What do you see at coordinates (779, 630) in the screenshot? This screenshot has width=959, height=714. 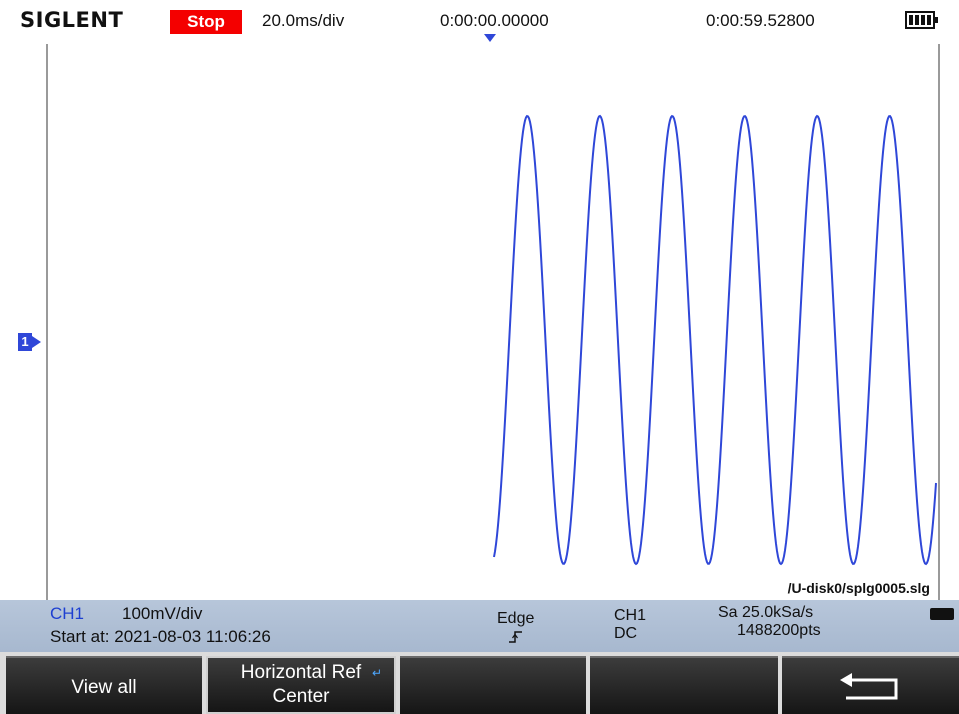 I see `memory-depth-readout: 1488200pts` at bounding box center [779, 630].